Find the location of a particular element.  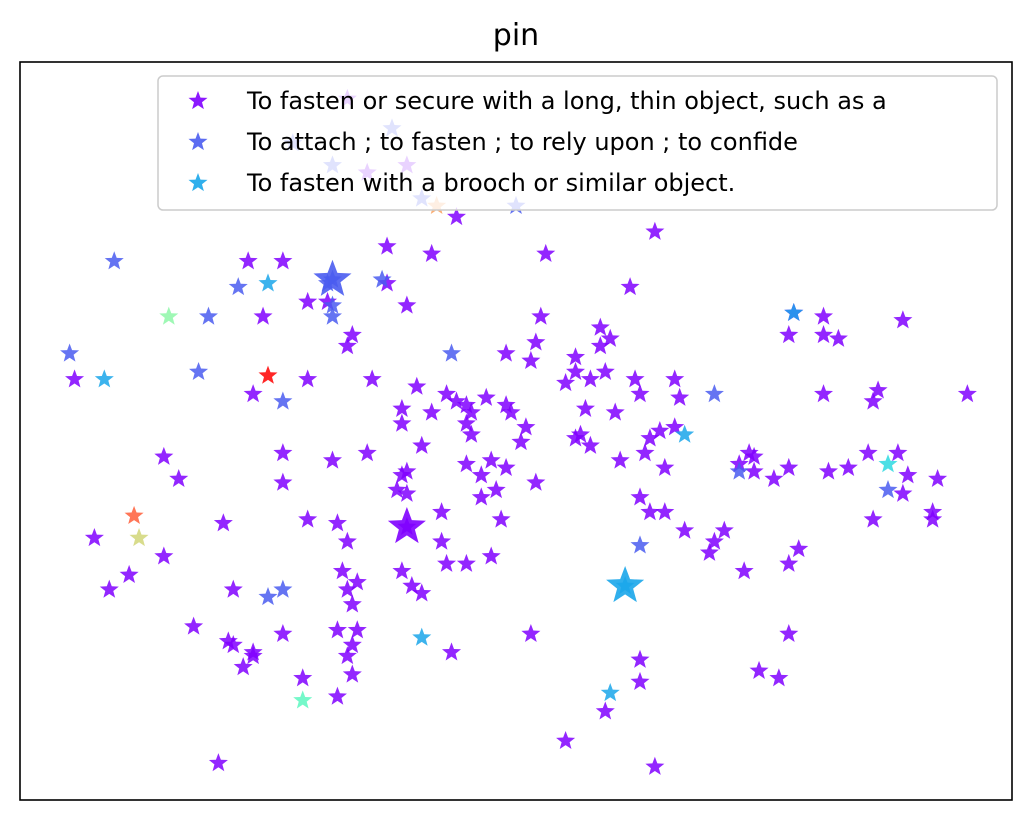

legend-box is located at coordinates (577, 143).